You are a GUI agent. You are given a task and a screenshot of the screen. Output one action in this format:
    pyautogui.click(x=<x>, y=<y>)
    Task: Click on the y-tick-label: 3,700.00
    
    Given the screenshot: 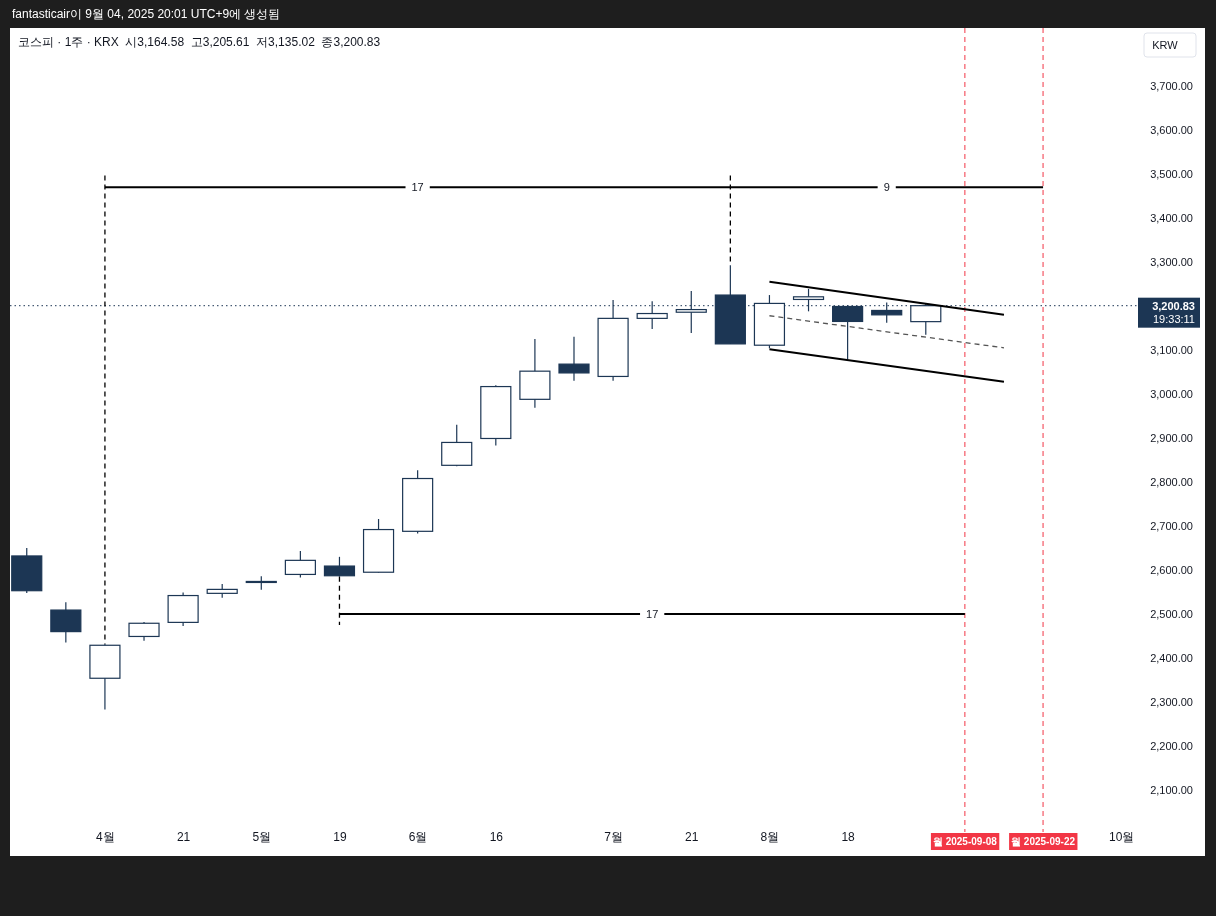 What is the action you would take?
    pyautogui.click(x=1171, y=86)
    